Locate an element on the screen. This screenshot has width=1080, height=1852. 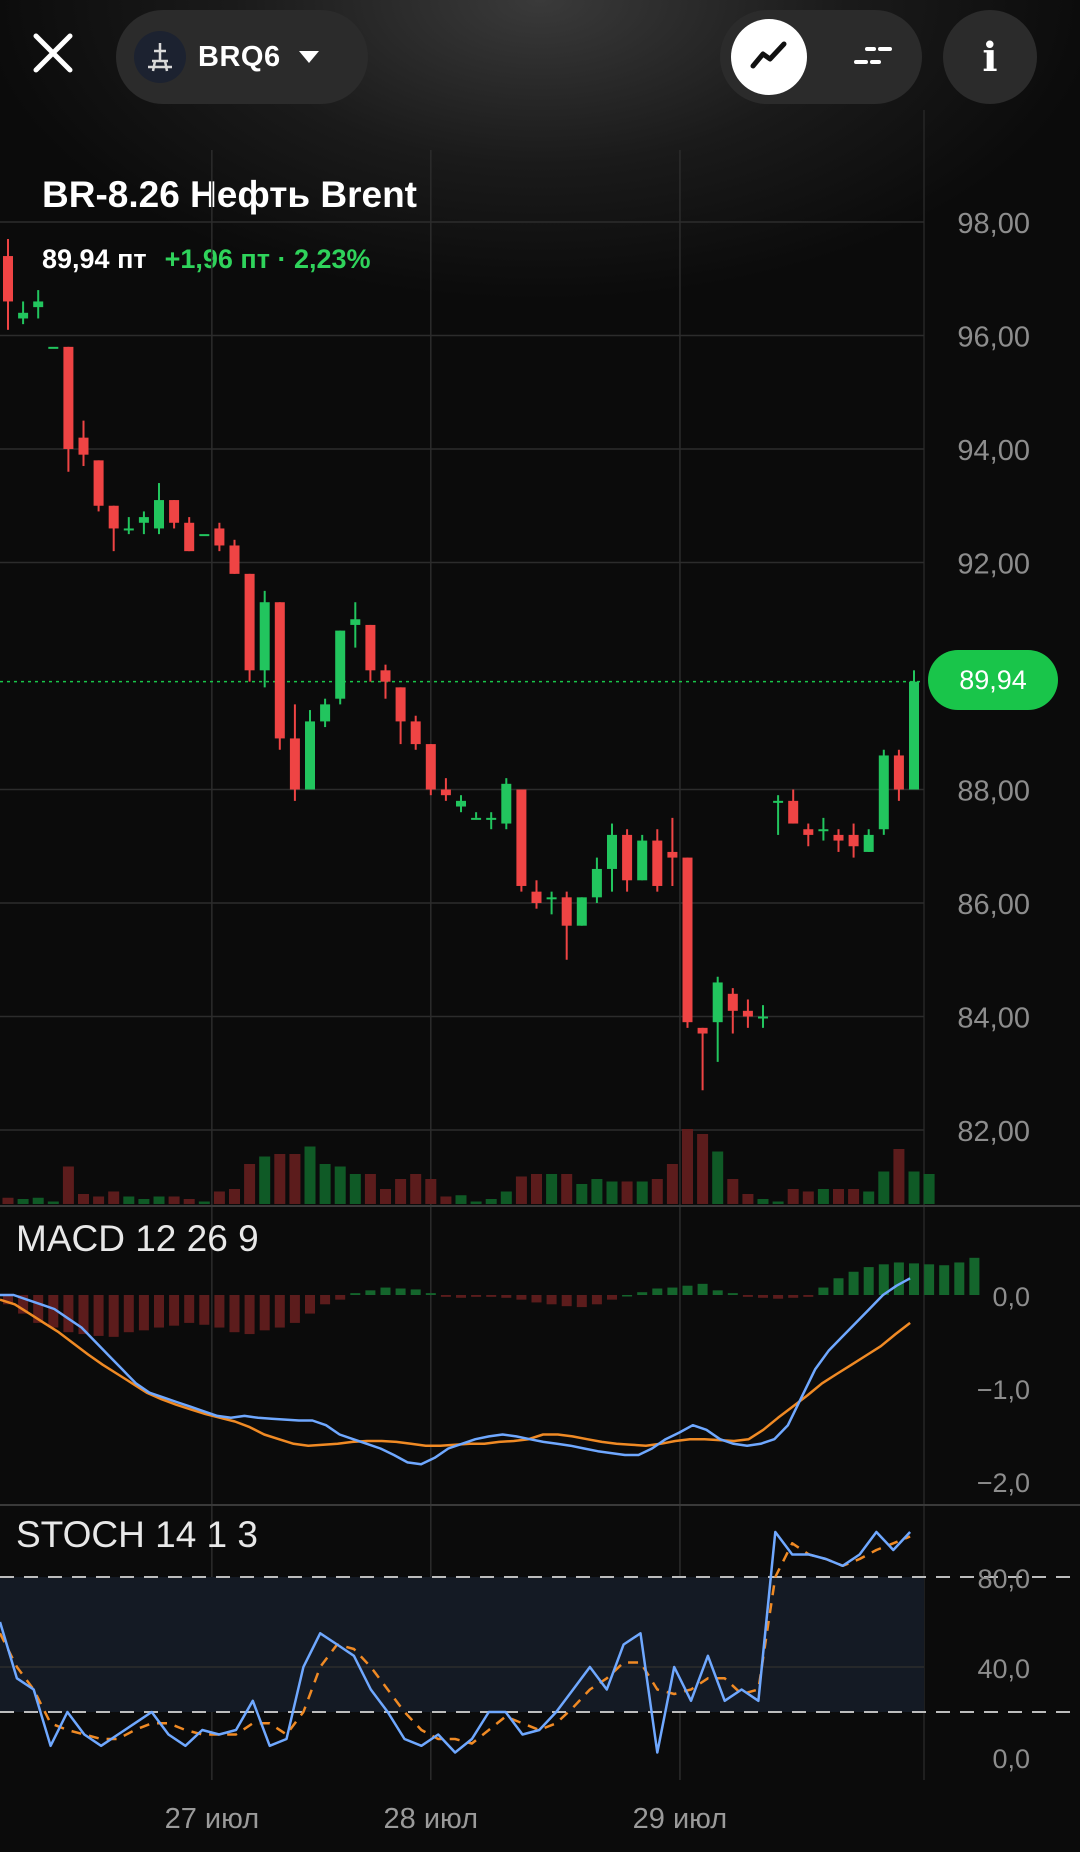
close-icon is located at coordinates (53, 55).